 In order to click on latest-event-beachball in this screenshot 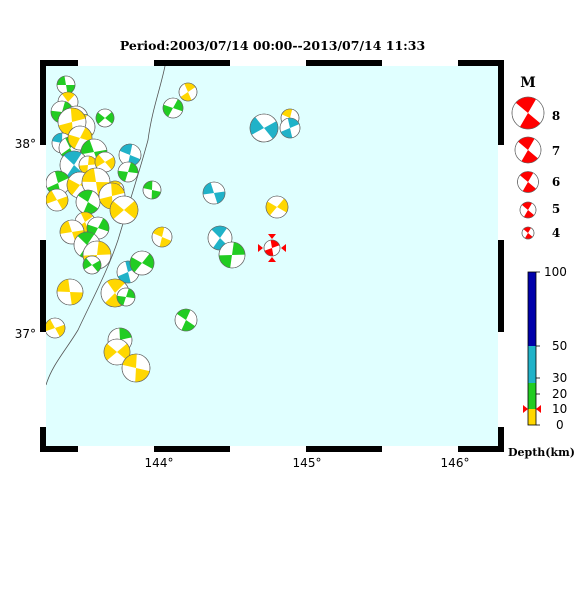, I will do `click(272, 248)`.